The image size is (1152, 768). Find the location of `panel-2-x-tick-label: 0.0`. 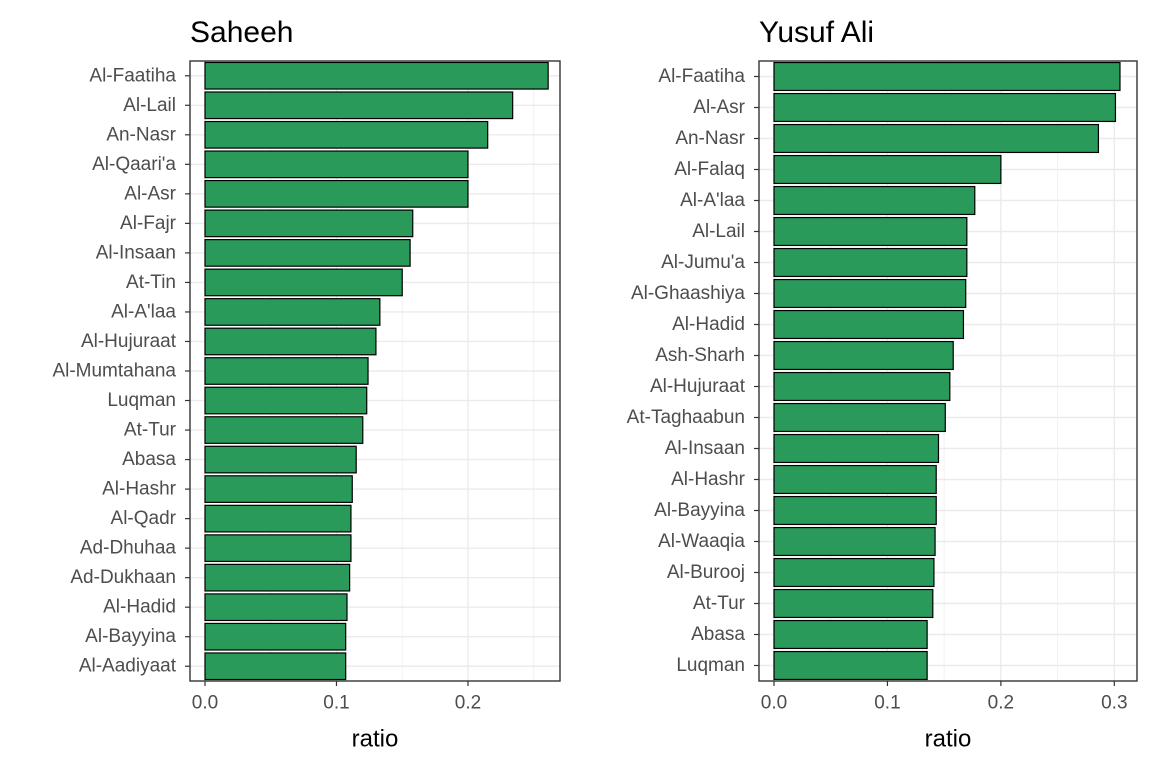

panel-2-x-tick-label: 0.0 is located at coordinates (774, 703).